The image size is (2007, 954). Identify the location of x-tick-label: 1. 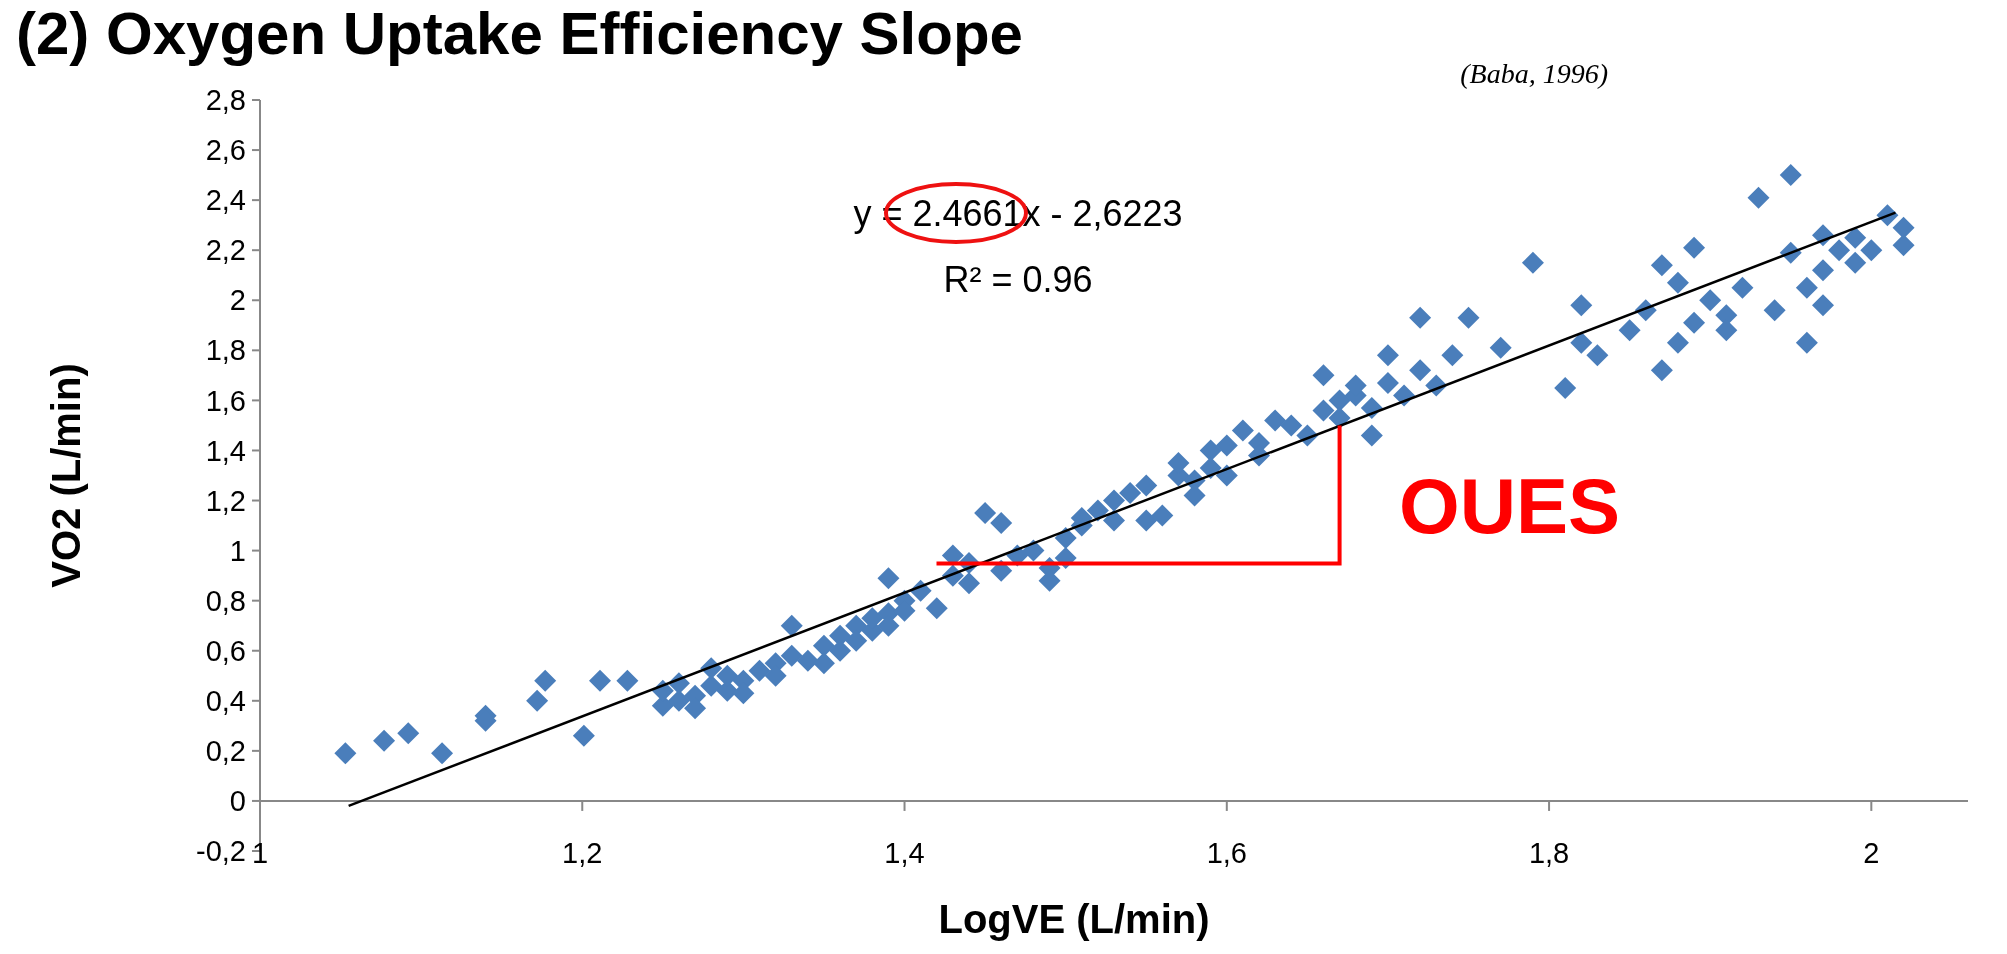
(260, 853).